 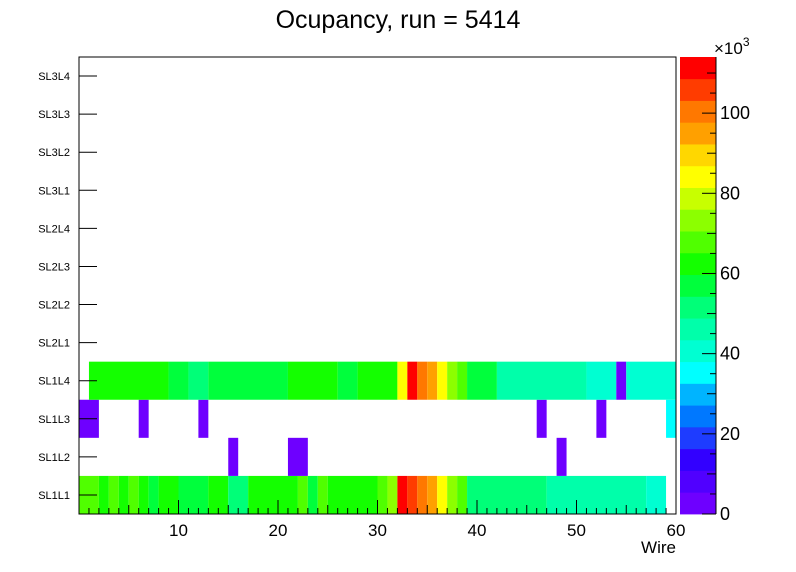 What do you see at coordinates (54, 496) in the screenshot?
I see `y-tick-label: SL1L1` at bounding box center [54, 496].